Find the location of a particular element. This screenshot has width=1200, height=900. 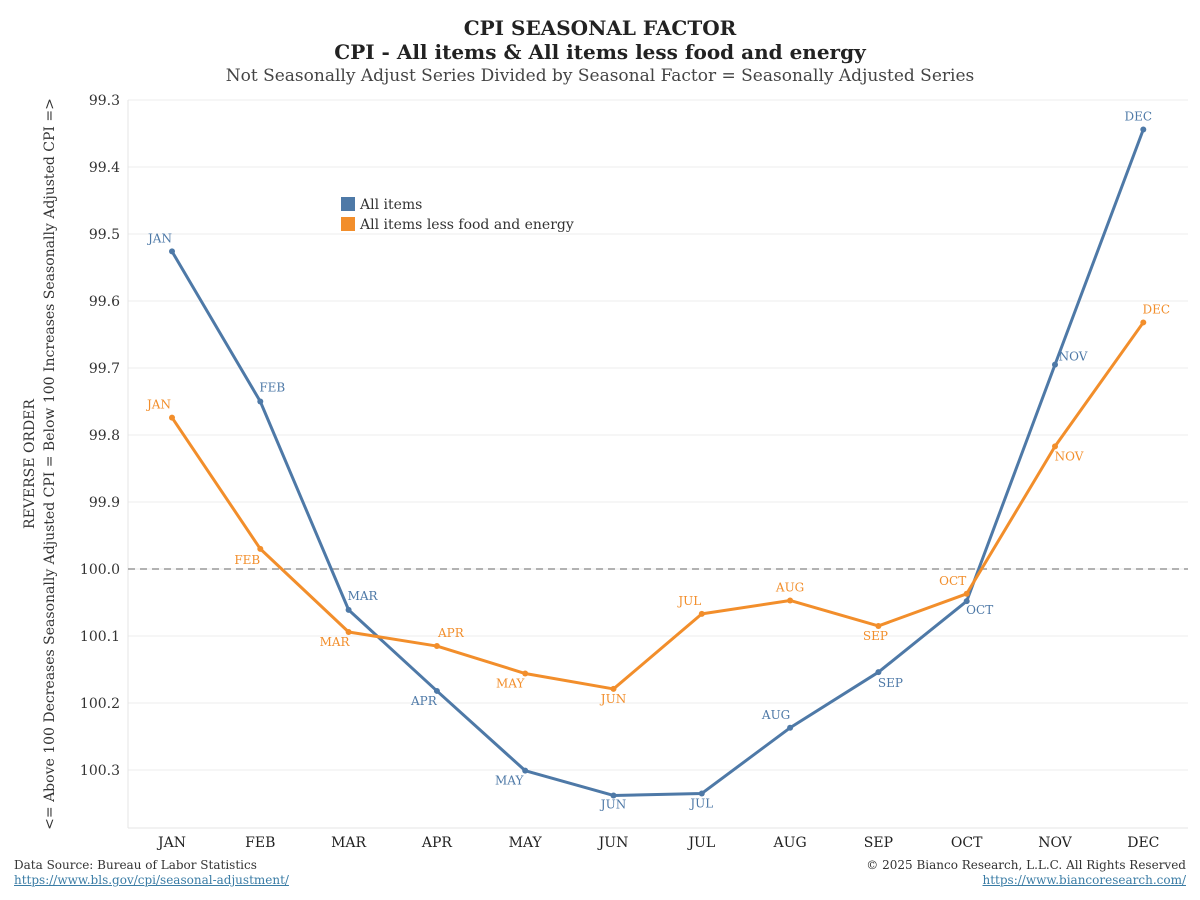

y-tick-label: 99.8 is located at coordinates (104, 436).